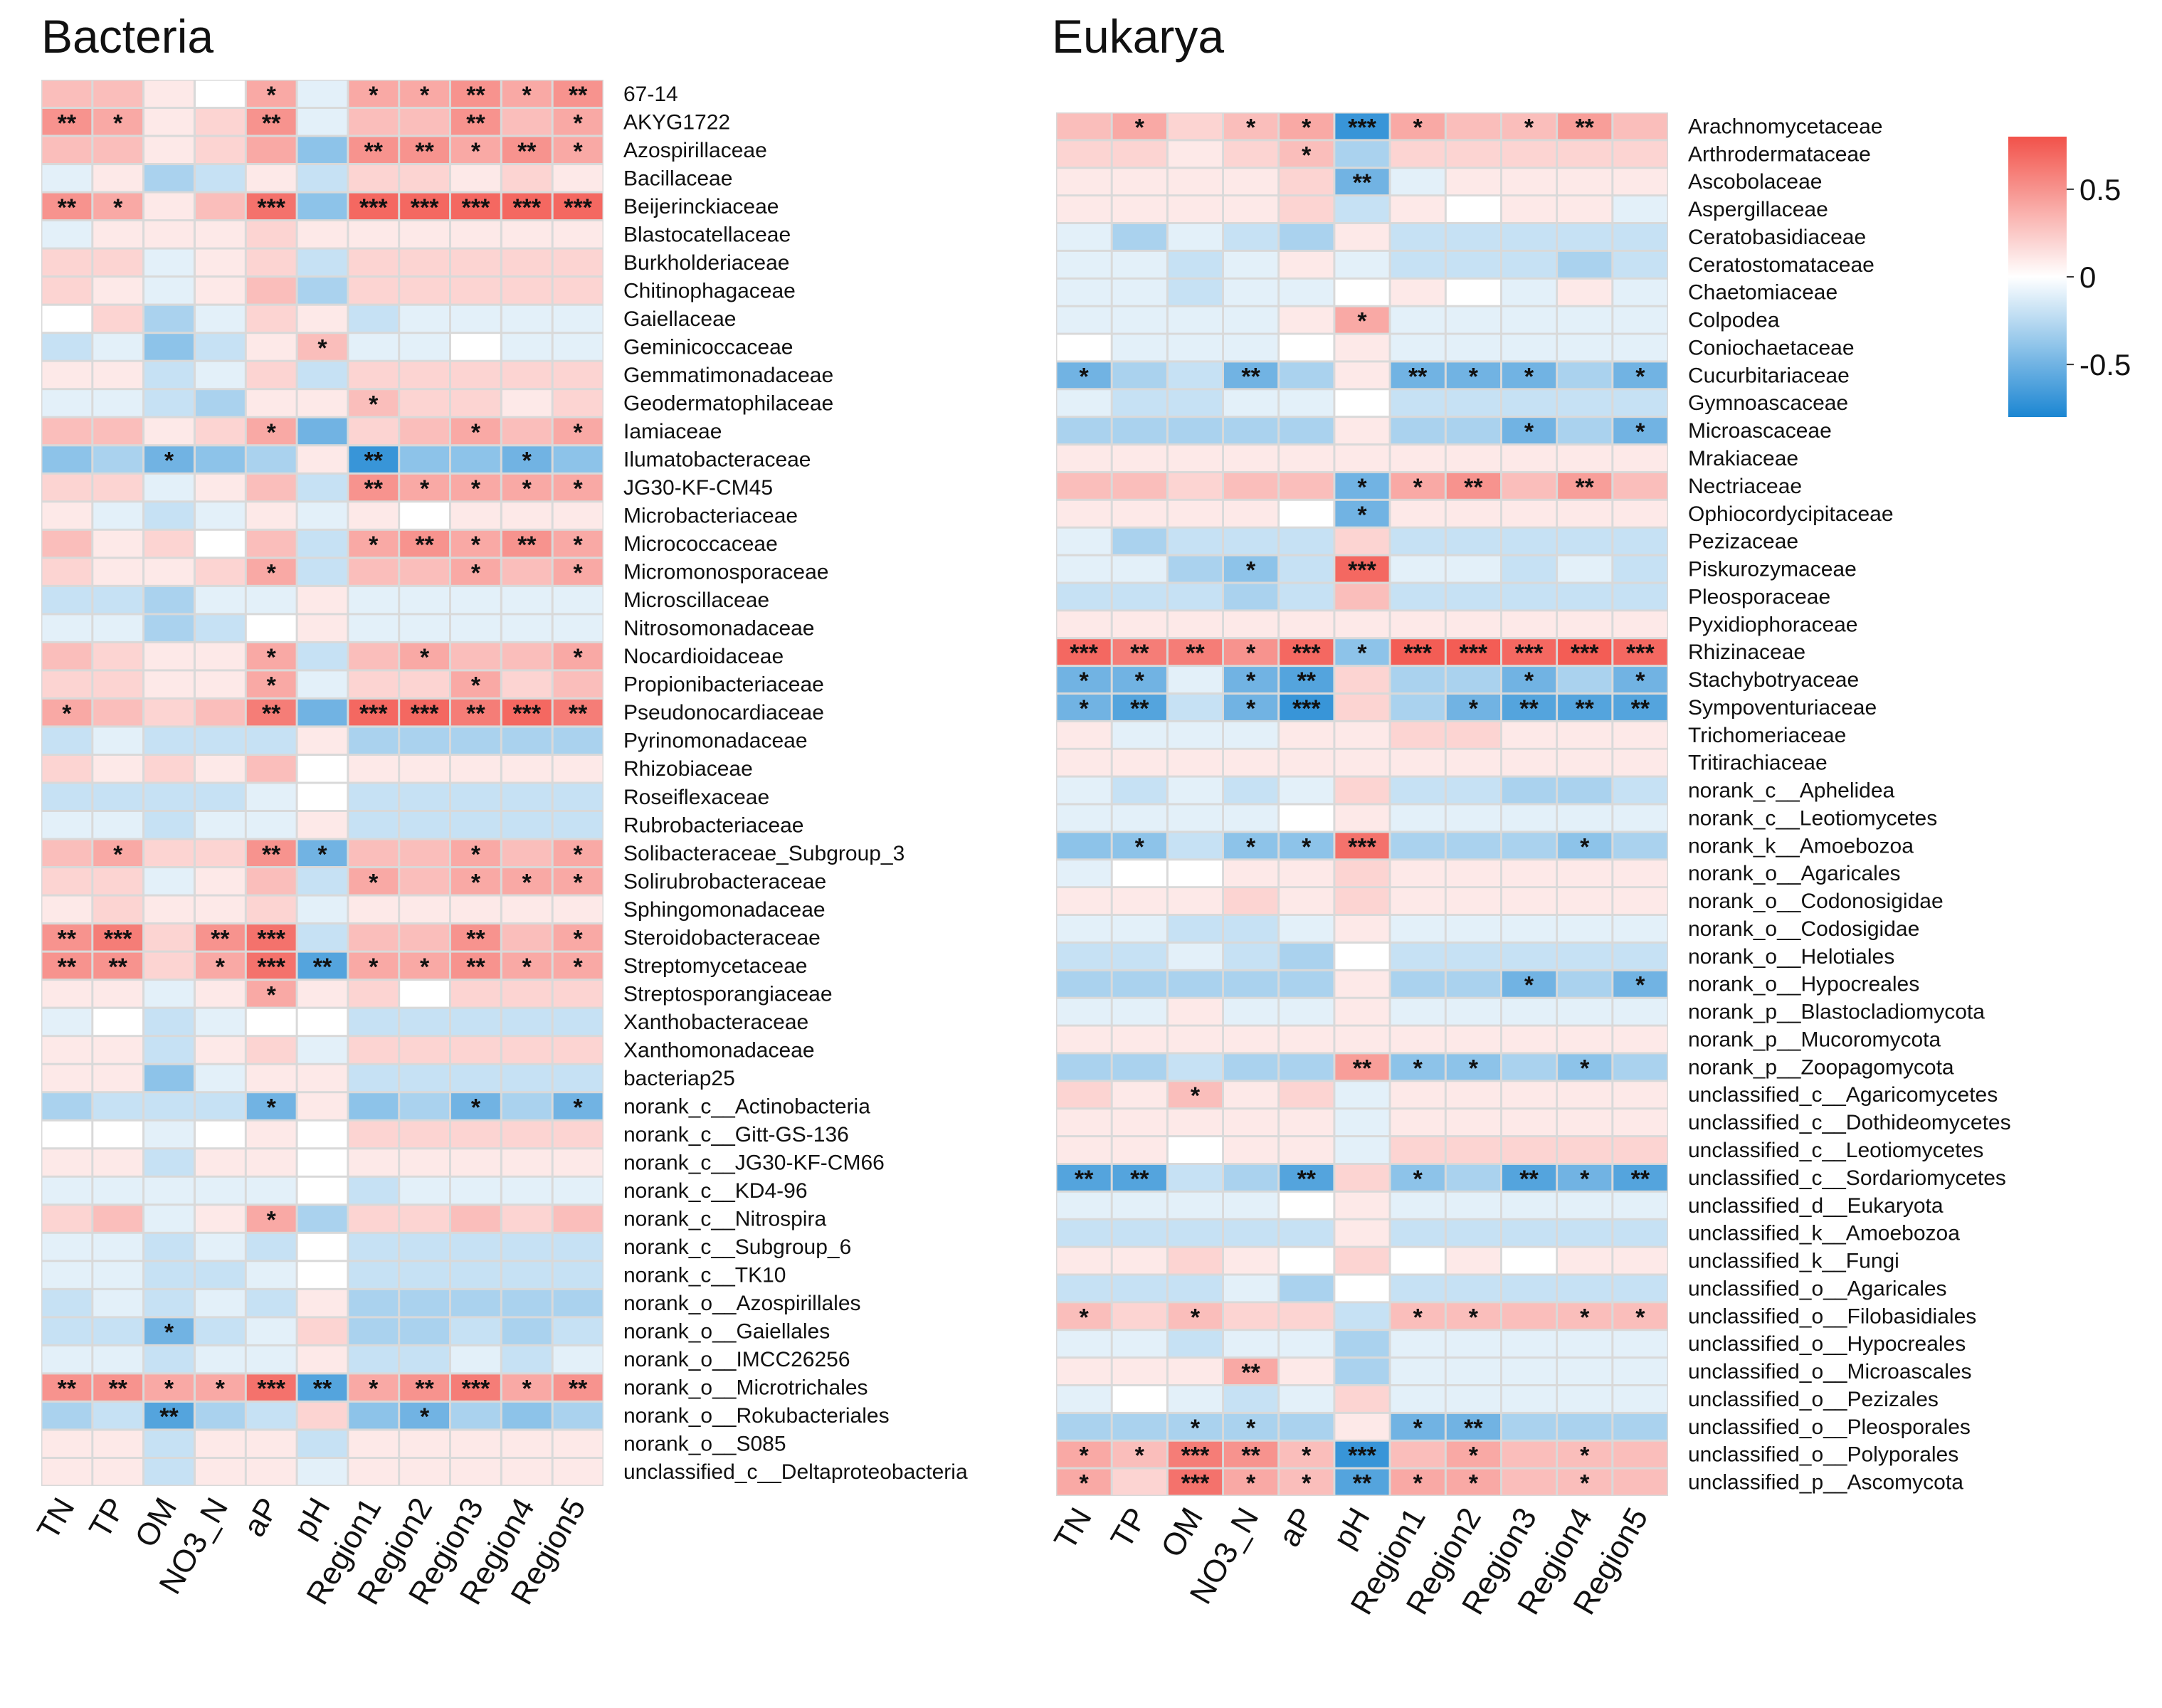 The height and width of the screenshot is (1708, 2162). Describe the element at coordinates (1755, 182) in the screenshot. I see `eukarya-row-label-ascobolaceae: Ascobolaceae` at that location.